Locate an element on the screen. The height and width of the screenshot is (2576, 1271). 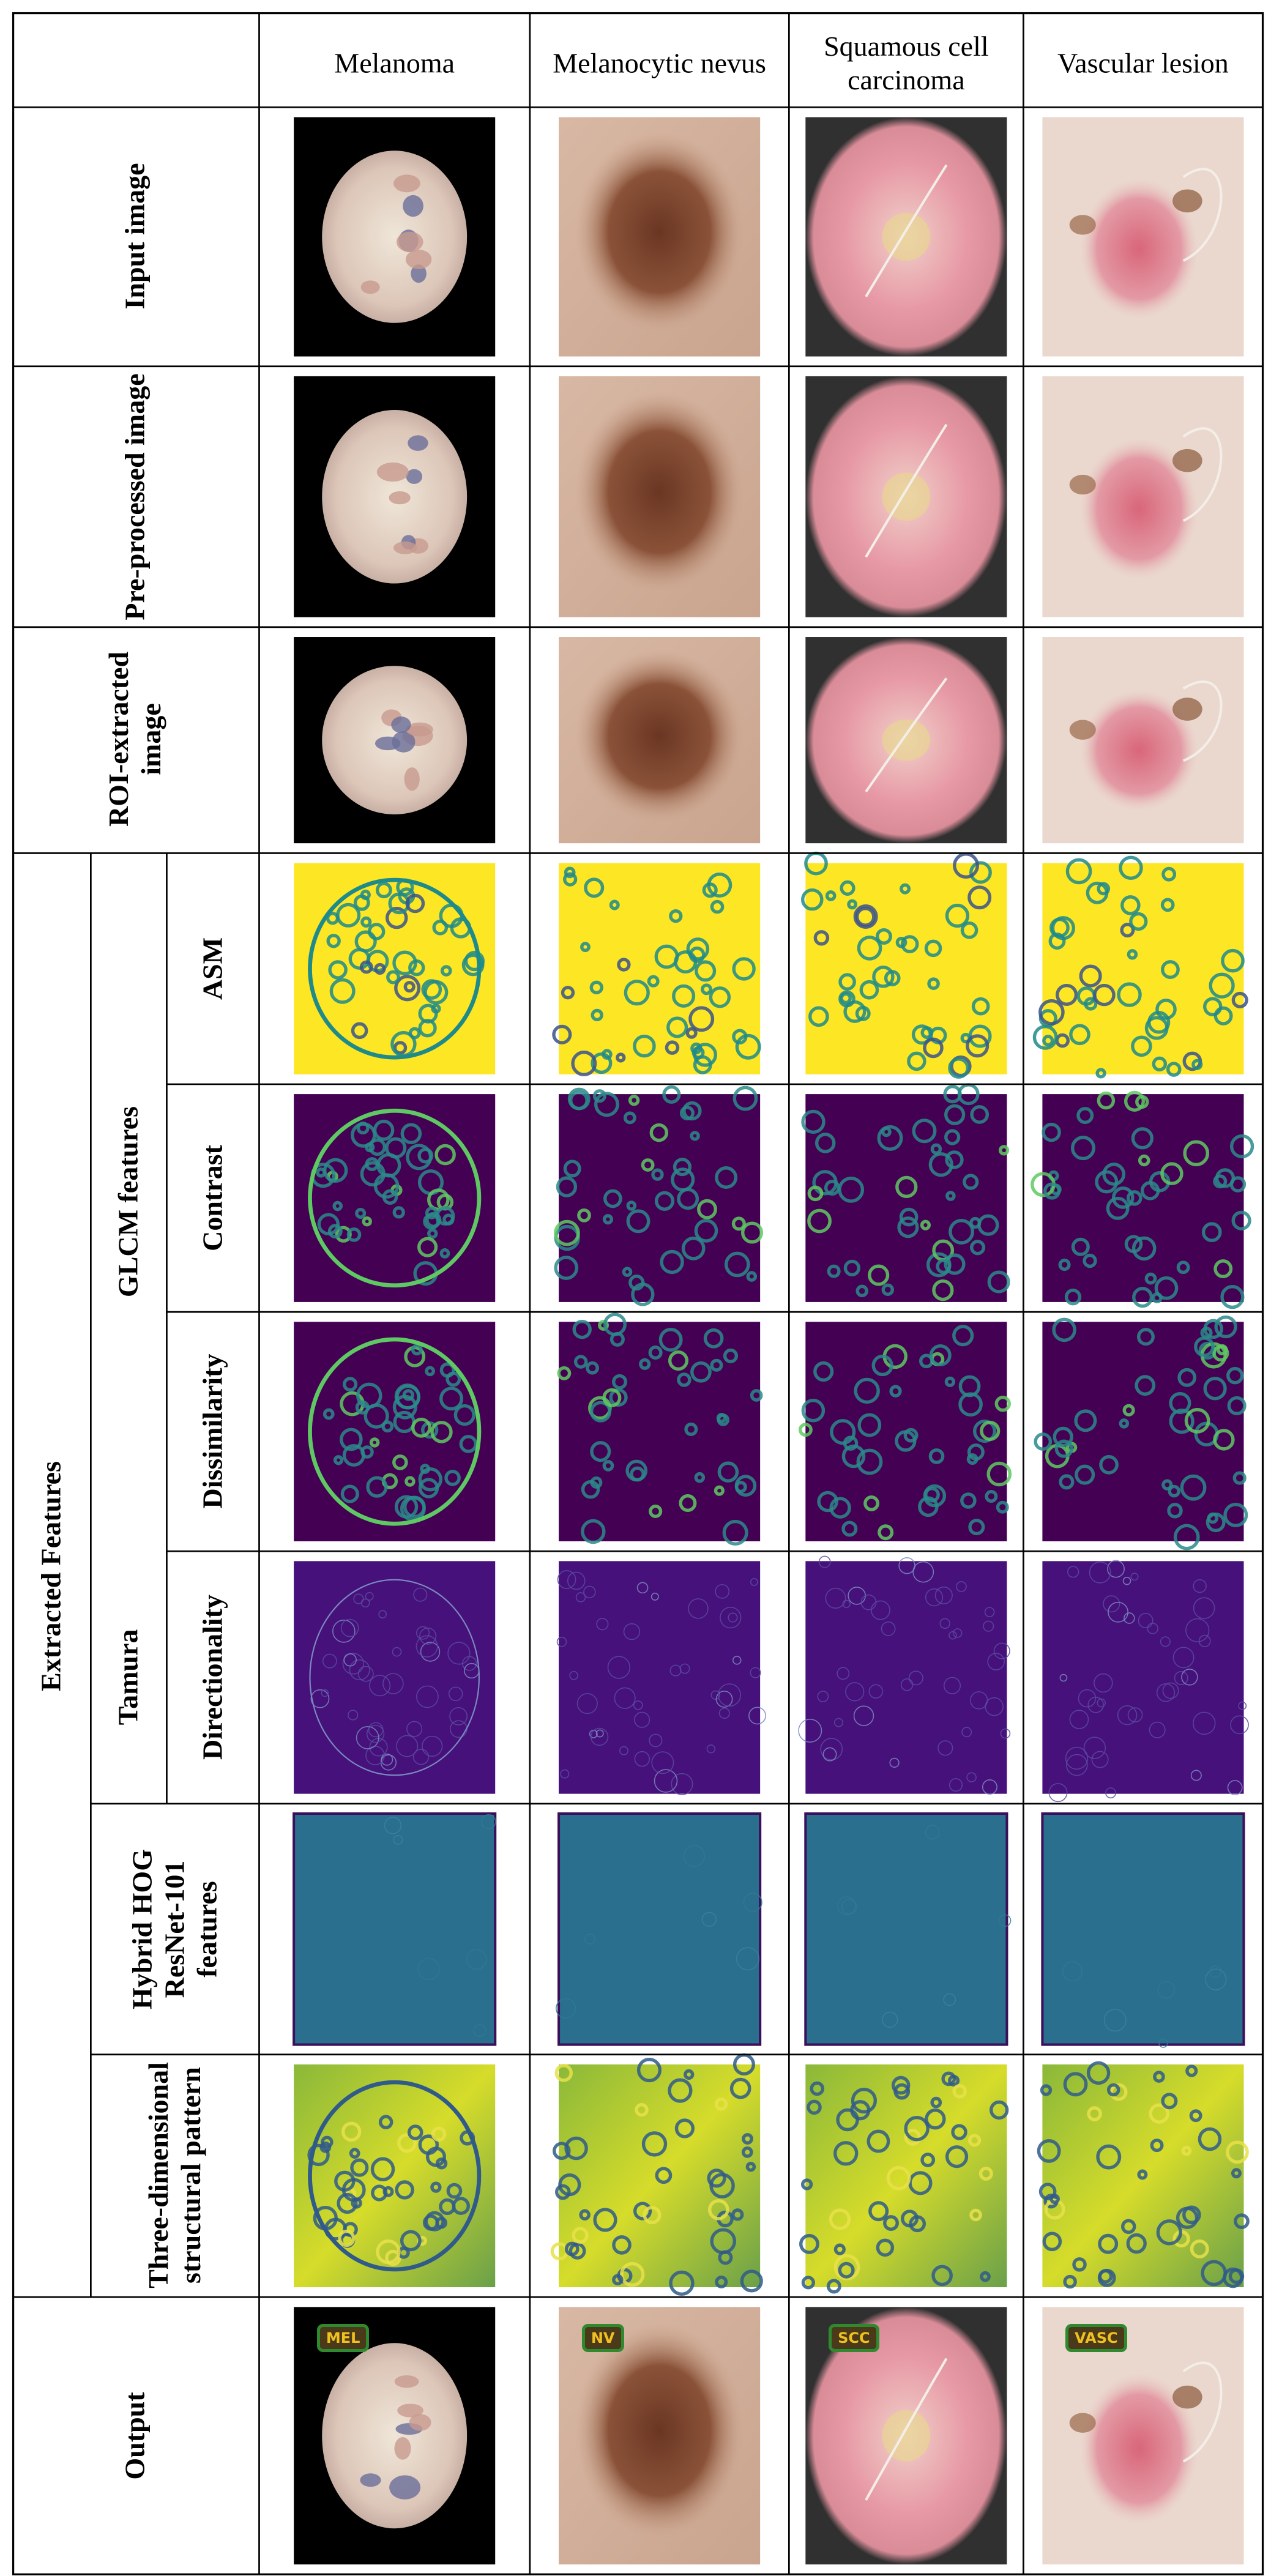
row-label: ROI-extracted image is located at coordinates (135, 740).